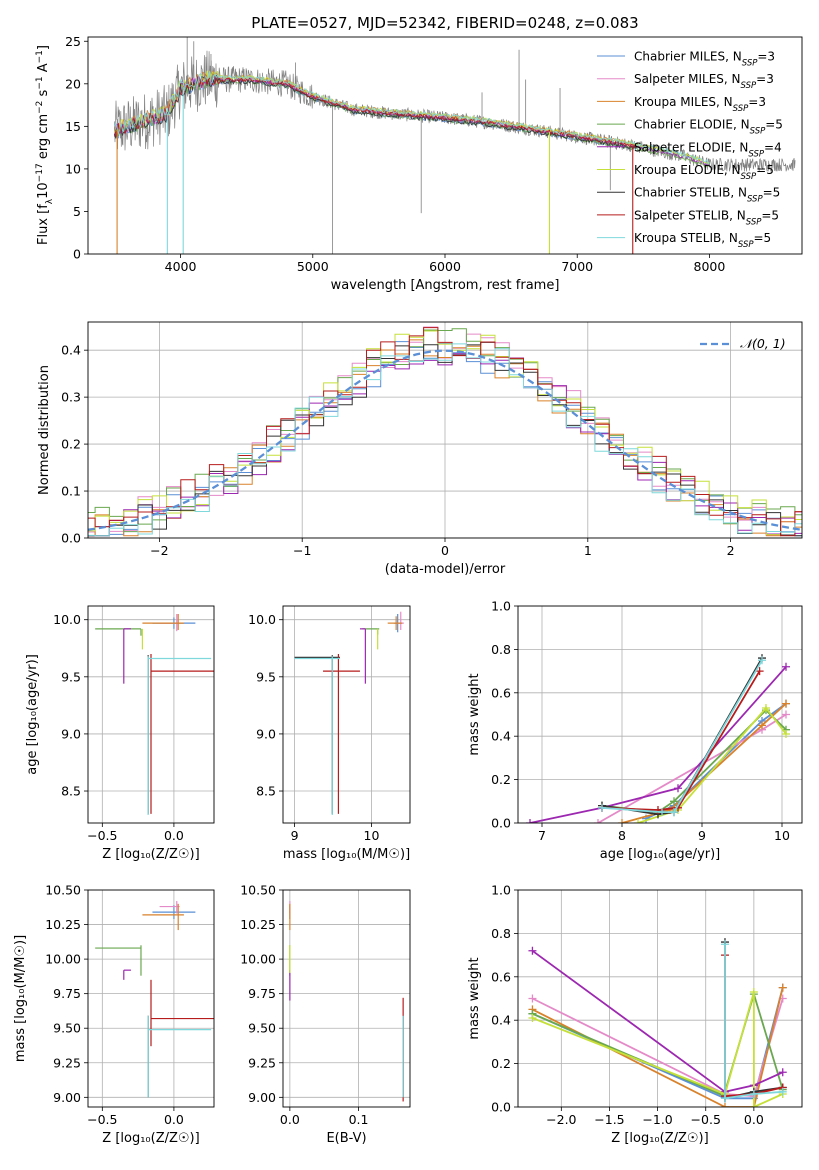 This screenshot has width=819, height=1170. Describe the element at coordinates (181, 266) in the screenshot. I see `x-tick-label: 4000` at that location.